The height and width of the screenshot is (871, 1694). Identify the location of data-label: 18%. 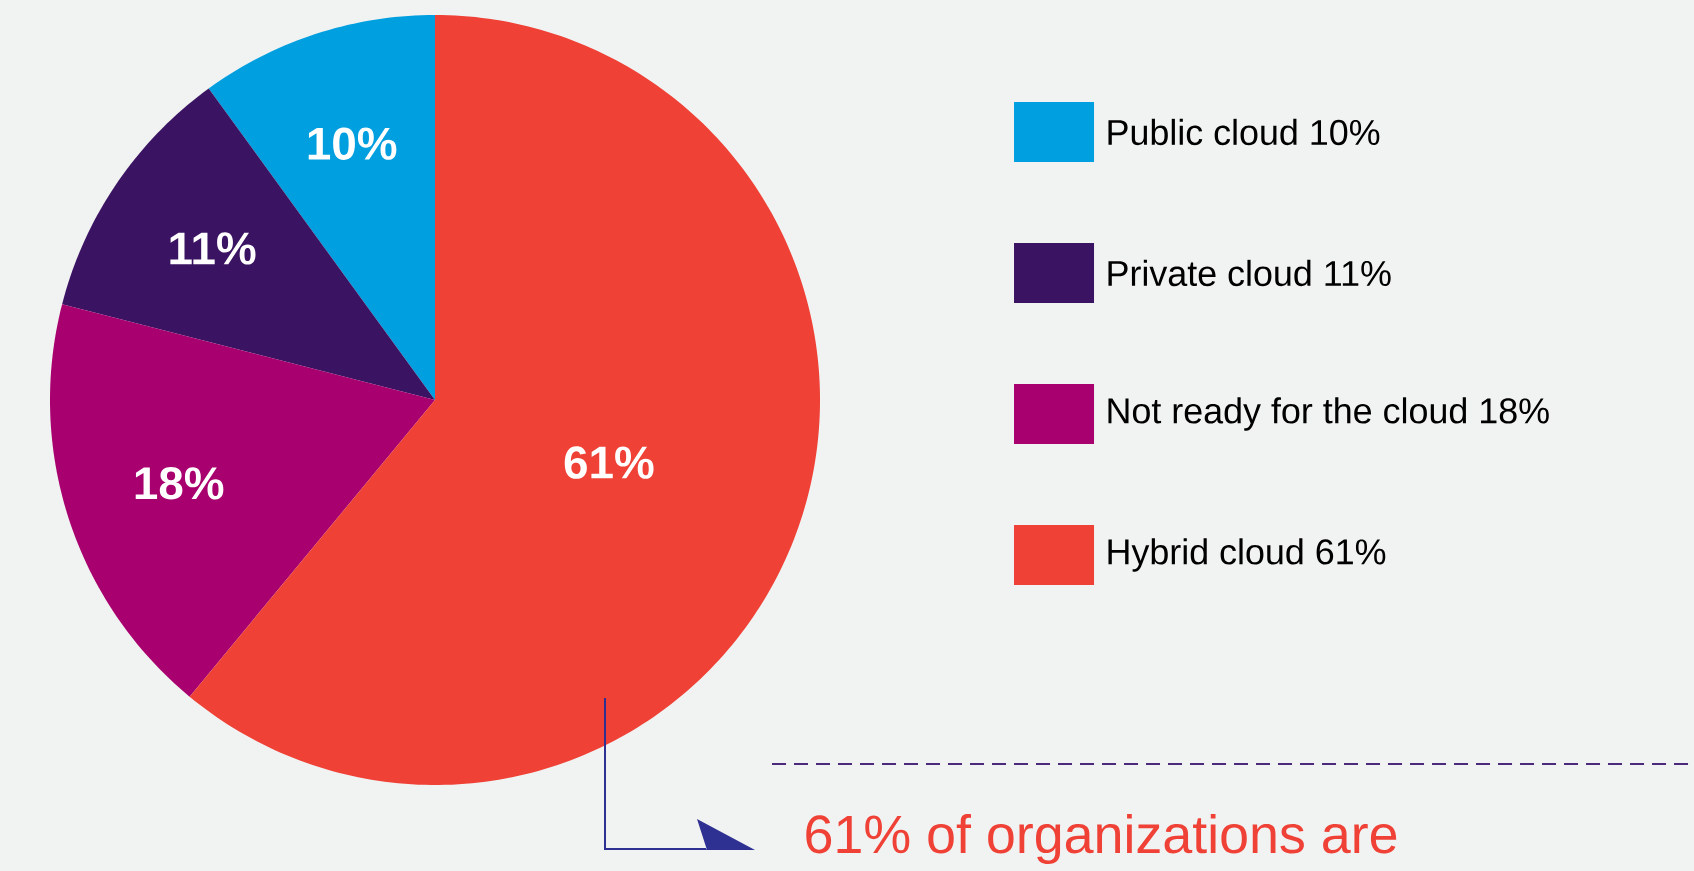
(179, 483).